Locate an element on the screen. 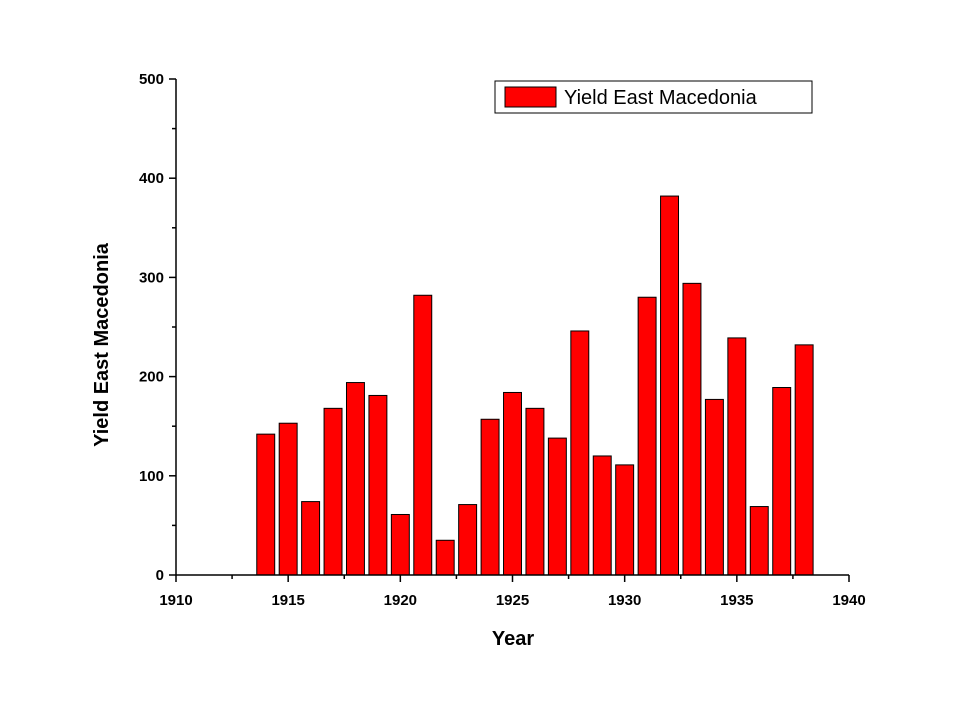 The height and width of the screenshot is (720, 960). x-axis-title: Year is located at coordinates (513, 639).